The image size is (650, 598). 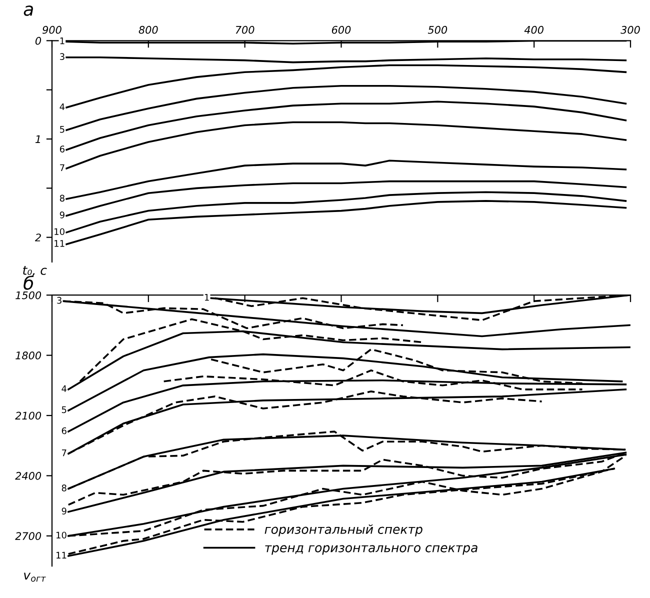 I want to click on x-tick-label: 400, so click(x=534, y=30).